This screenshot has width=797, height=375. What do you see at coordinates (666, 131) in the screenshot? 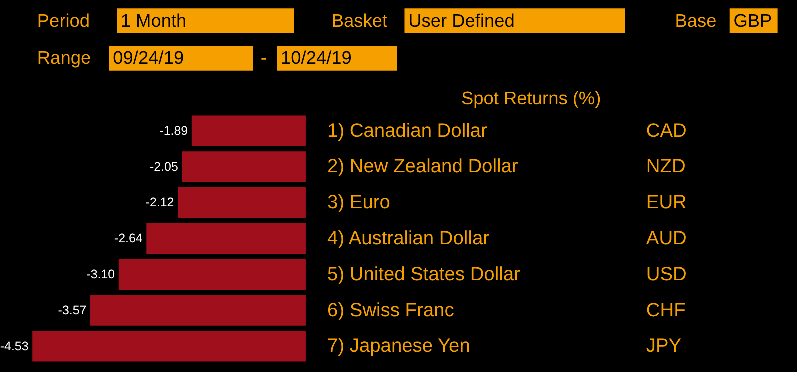
I see `y2-tick-label: CAD` at bounding box center [666, 131].